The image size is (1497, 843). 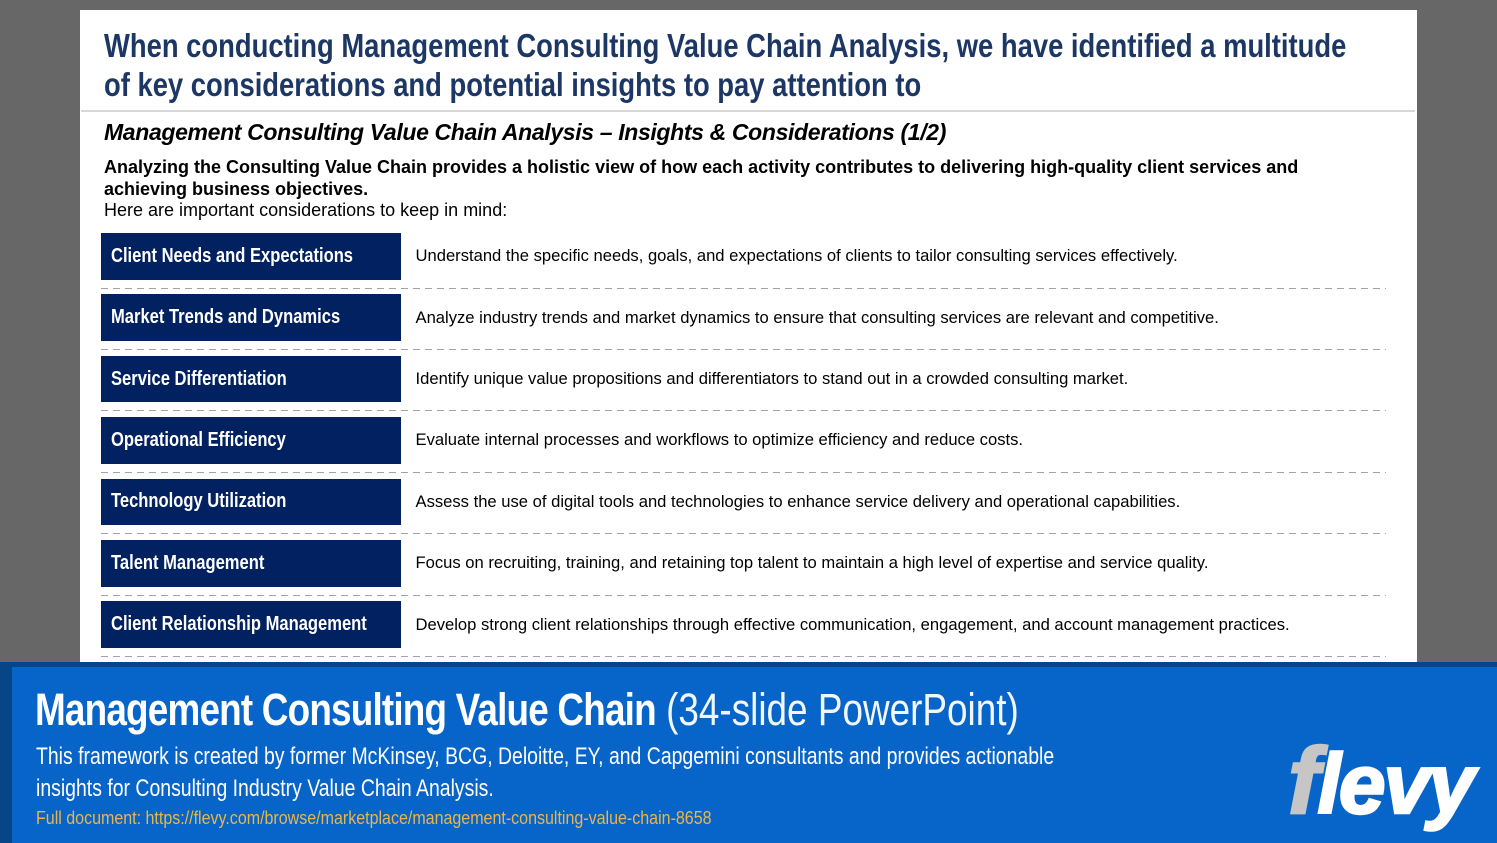 I want to click on consideration-label: Technology Utilization, so click(x=250, y=502).